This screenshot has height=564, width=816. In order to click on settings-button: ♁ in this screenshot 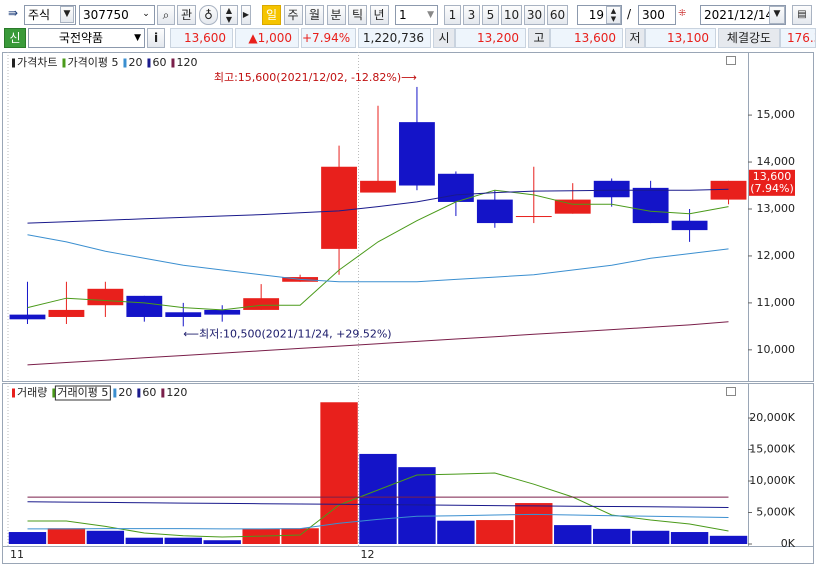, I will do `click(208, 15)`.